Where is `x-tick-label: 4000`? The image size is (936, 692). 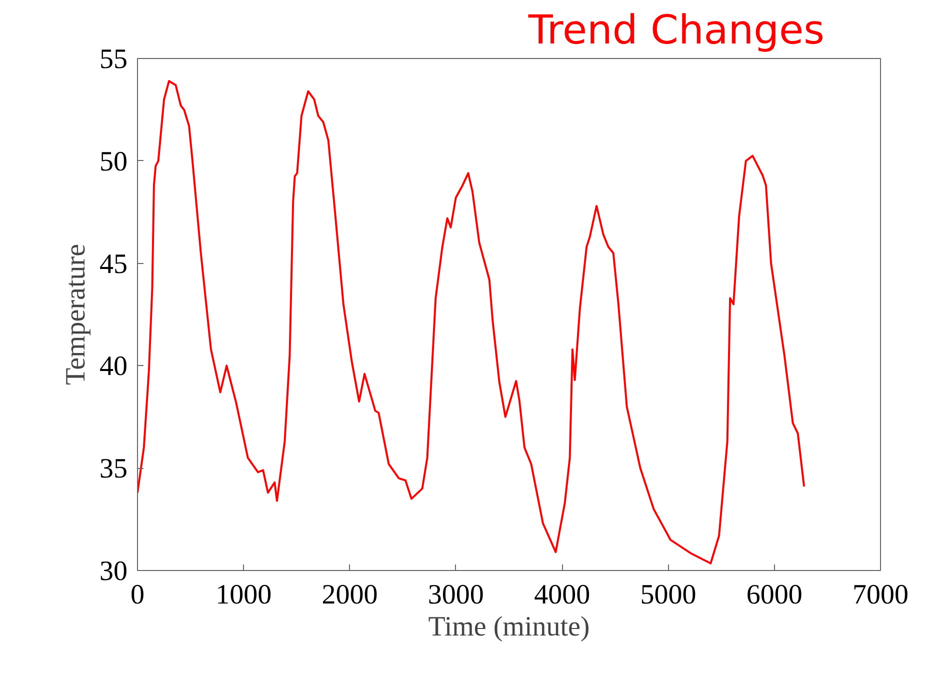
x-tick-label: 4000 is located at coordinates (562, 595).